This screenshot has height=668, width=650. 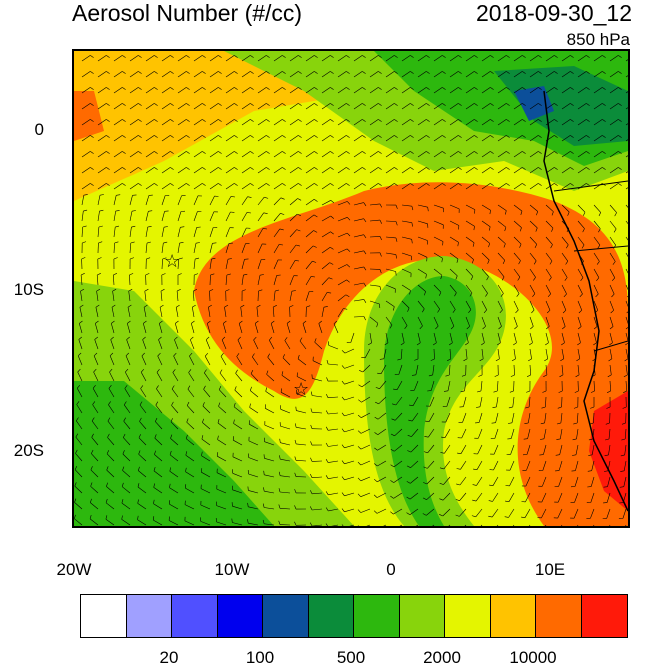 I want to click on colorbar-label-10000: 10000, so click(x=533, y=658).